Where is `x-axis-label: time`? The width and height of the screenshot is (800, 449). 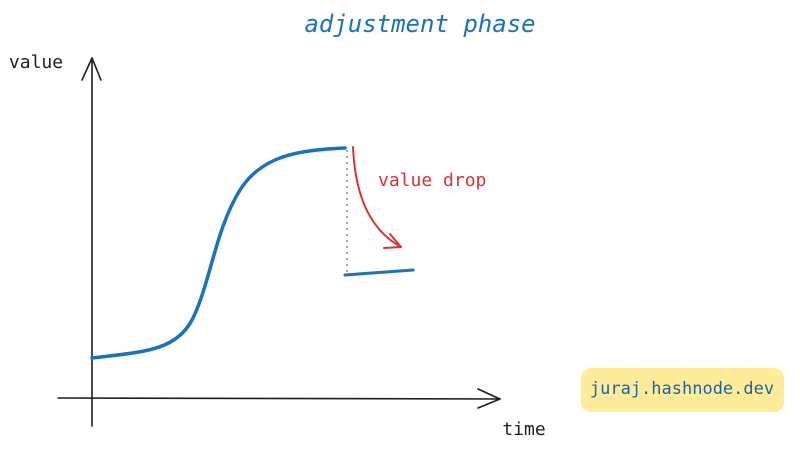
x-axis-label: time is located at coordinates (523, 429).